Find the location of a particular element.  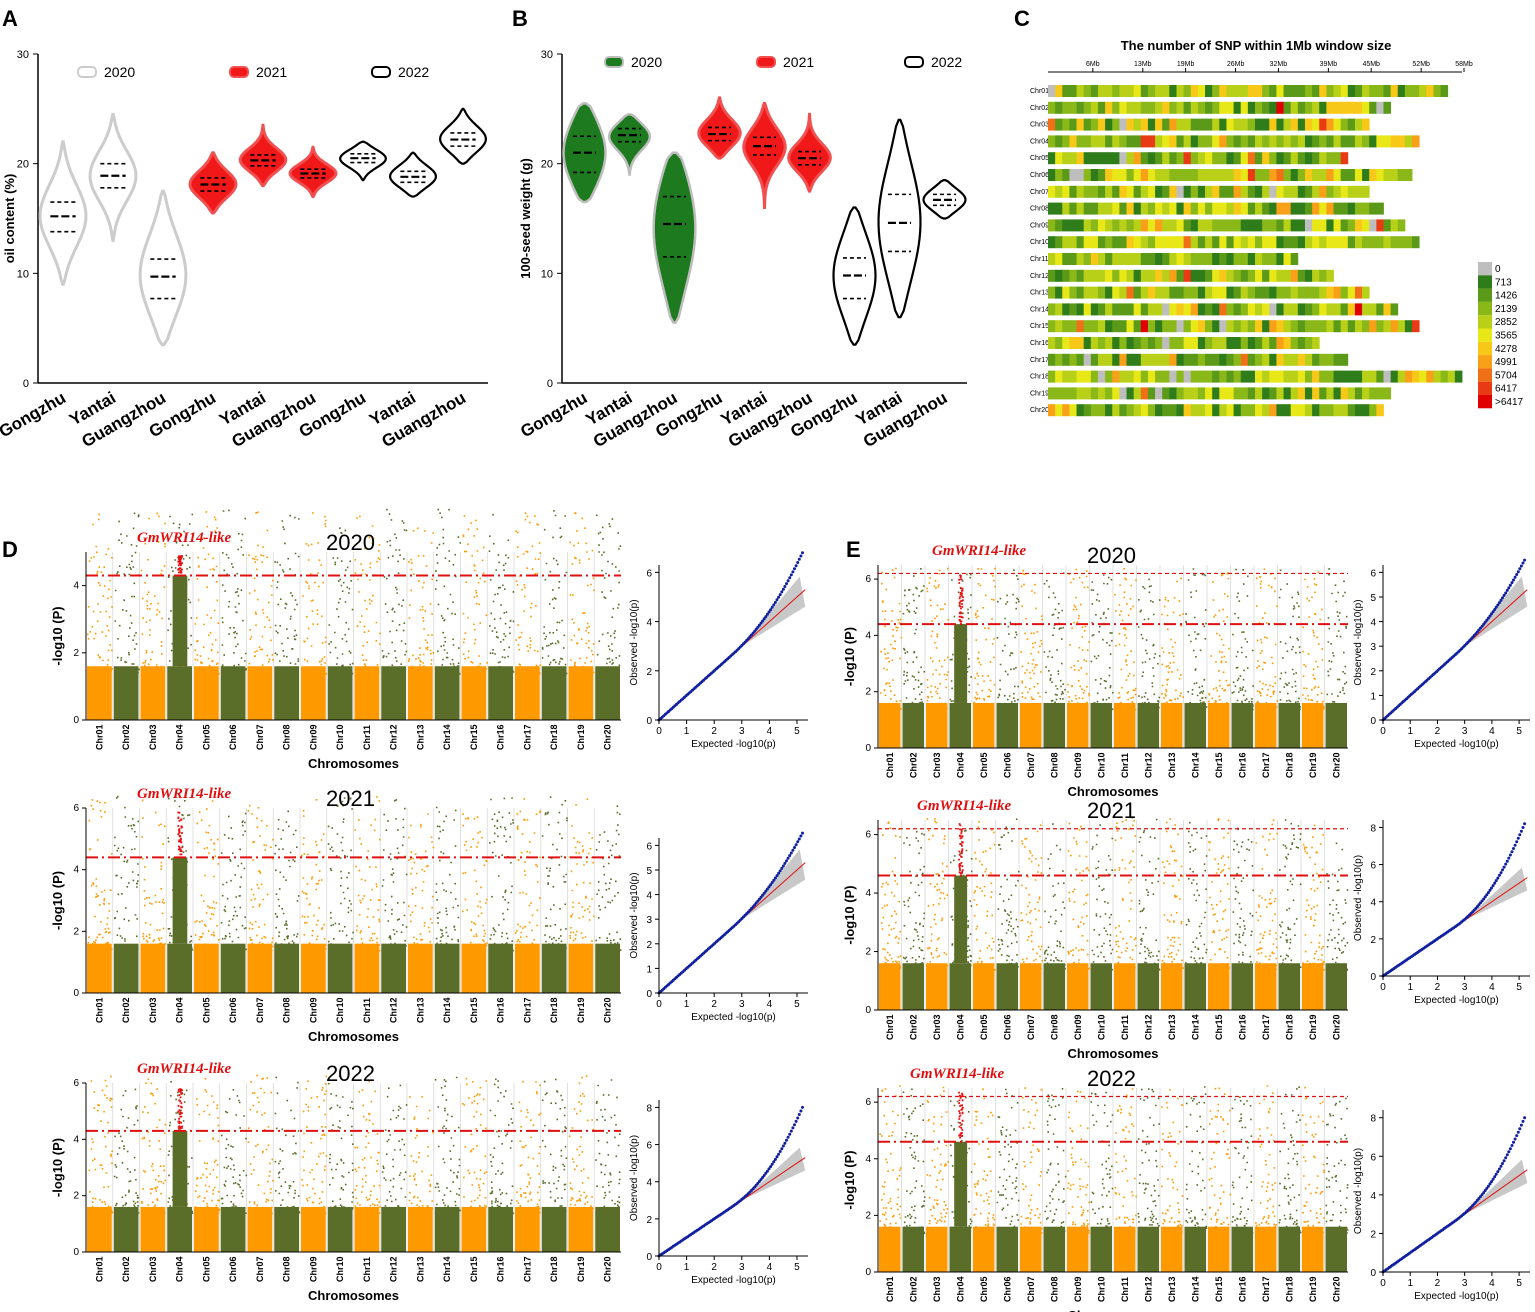

gene-annotation: GmWRI14-like is located at coordinates (964, 806).